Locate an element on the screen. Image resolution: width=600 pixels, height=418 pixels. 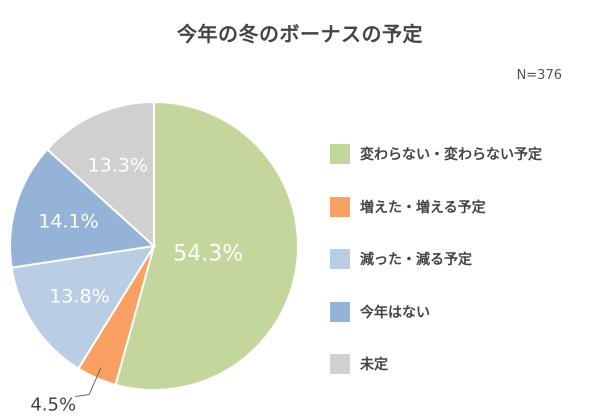
legend-label-4: 今年はない is located at coordinates (395, 312).